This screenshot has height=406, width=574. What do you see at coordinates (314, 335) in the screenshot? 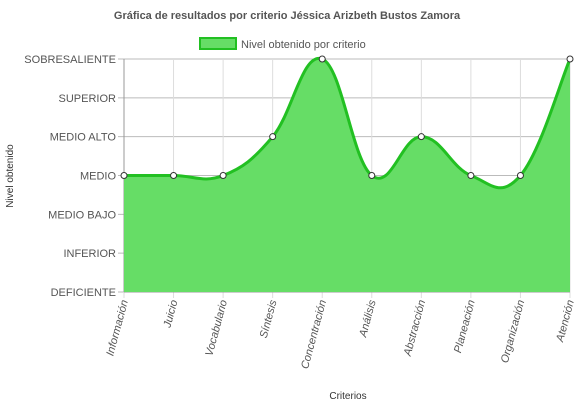
I see `x-tick-label: Concentración` at bounding box center [314, 335].